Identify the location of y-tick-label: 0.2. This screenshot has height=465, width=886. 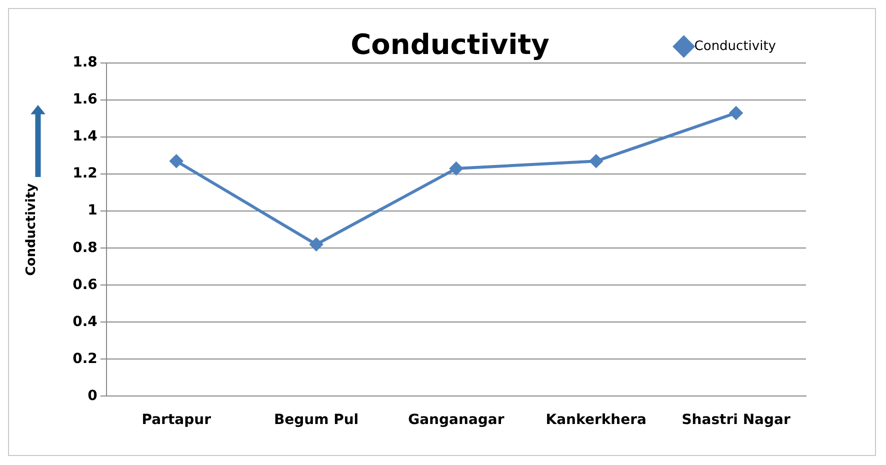
(85, 358).